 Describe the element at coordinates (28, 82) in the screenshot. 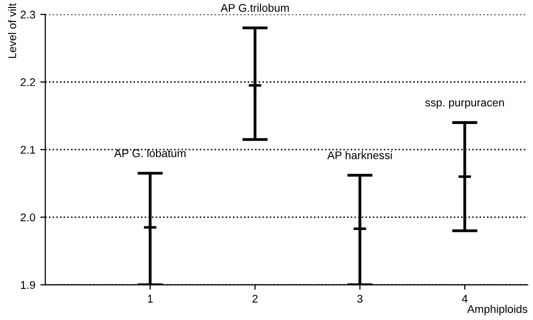

I see `y-tick-label: 2.2` at that location.